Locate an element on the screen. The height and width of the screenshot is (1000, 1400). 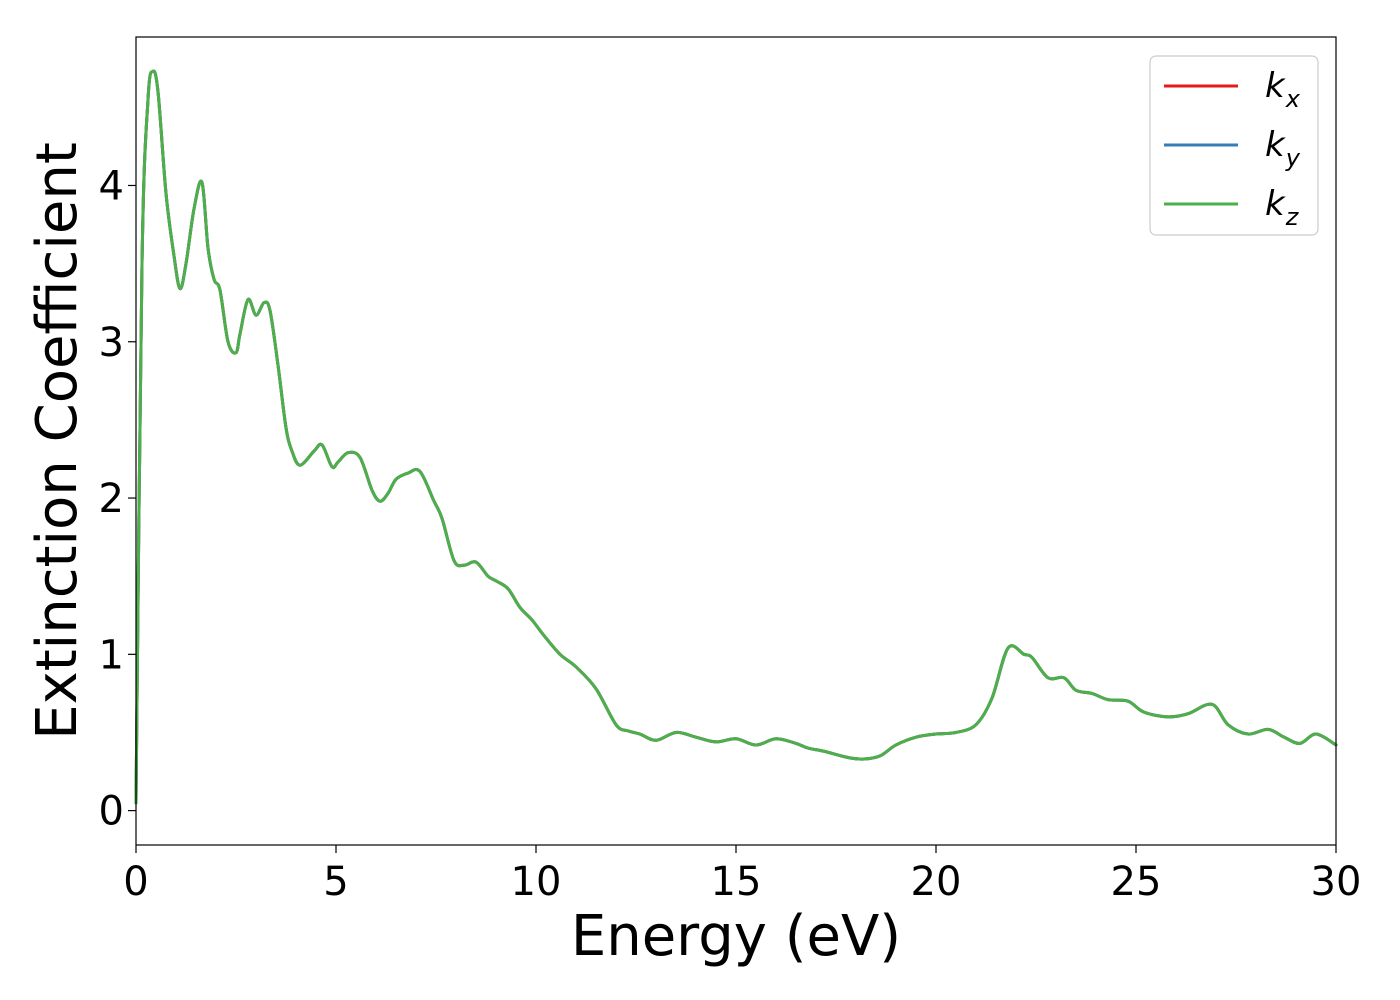
x-axis-label: Energy (eV) is located at coordinates (736, 936).